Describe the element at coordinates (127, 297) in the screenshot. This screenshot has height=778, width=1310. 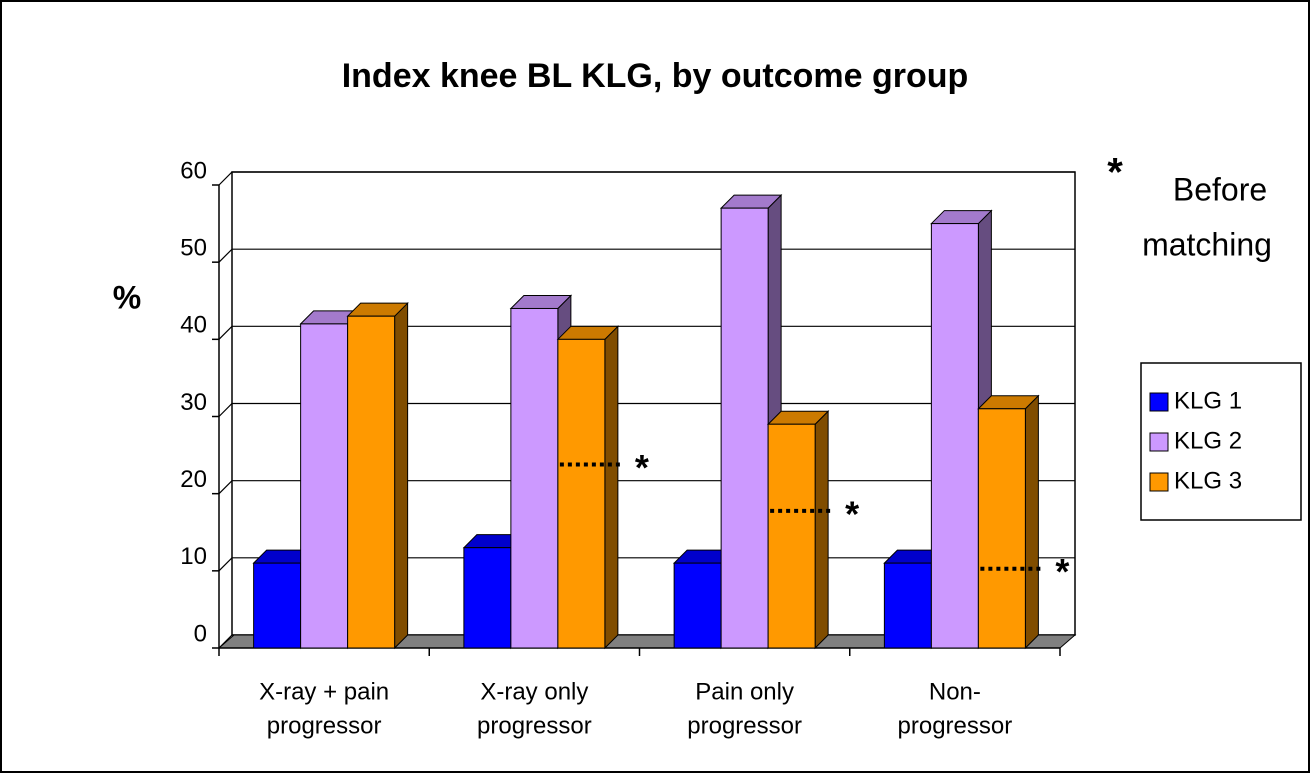
I see `y-axis-label: %` at that location.